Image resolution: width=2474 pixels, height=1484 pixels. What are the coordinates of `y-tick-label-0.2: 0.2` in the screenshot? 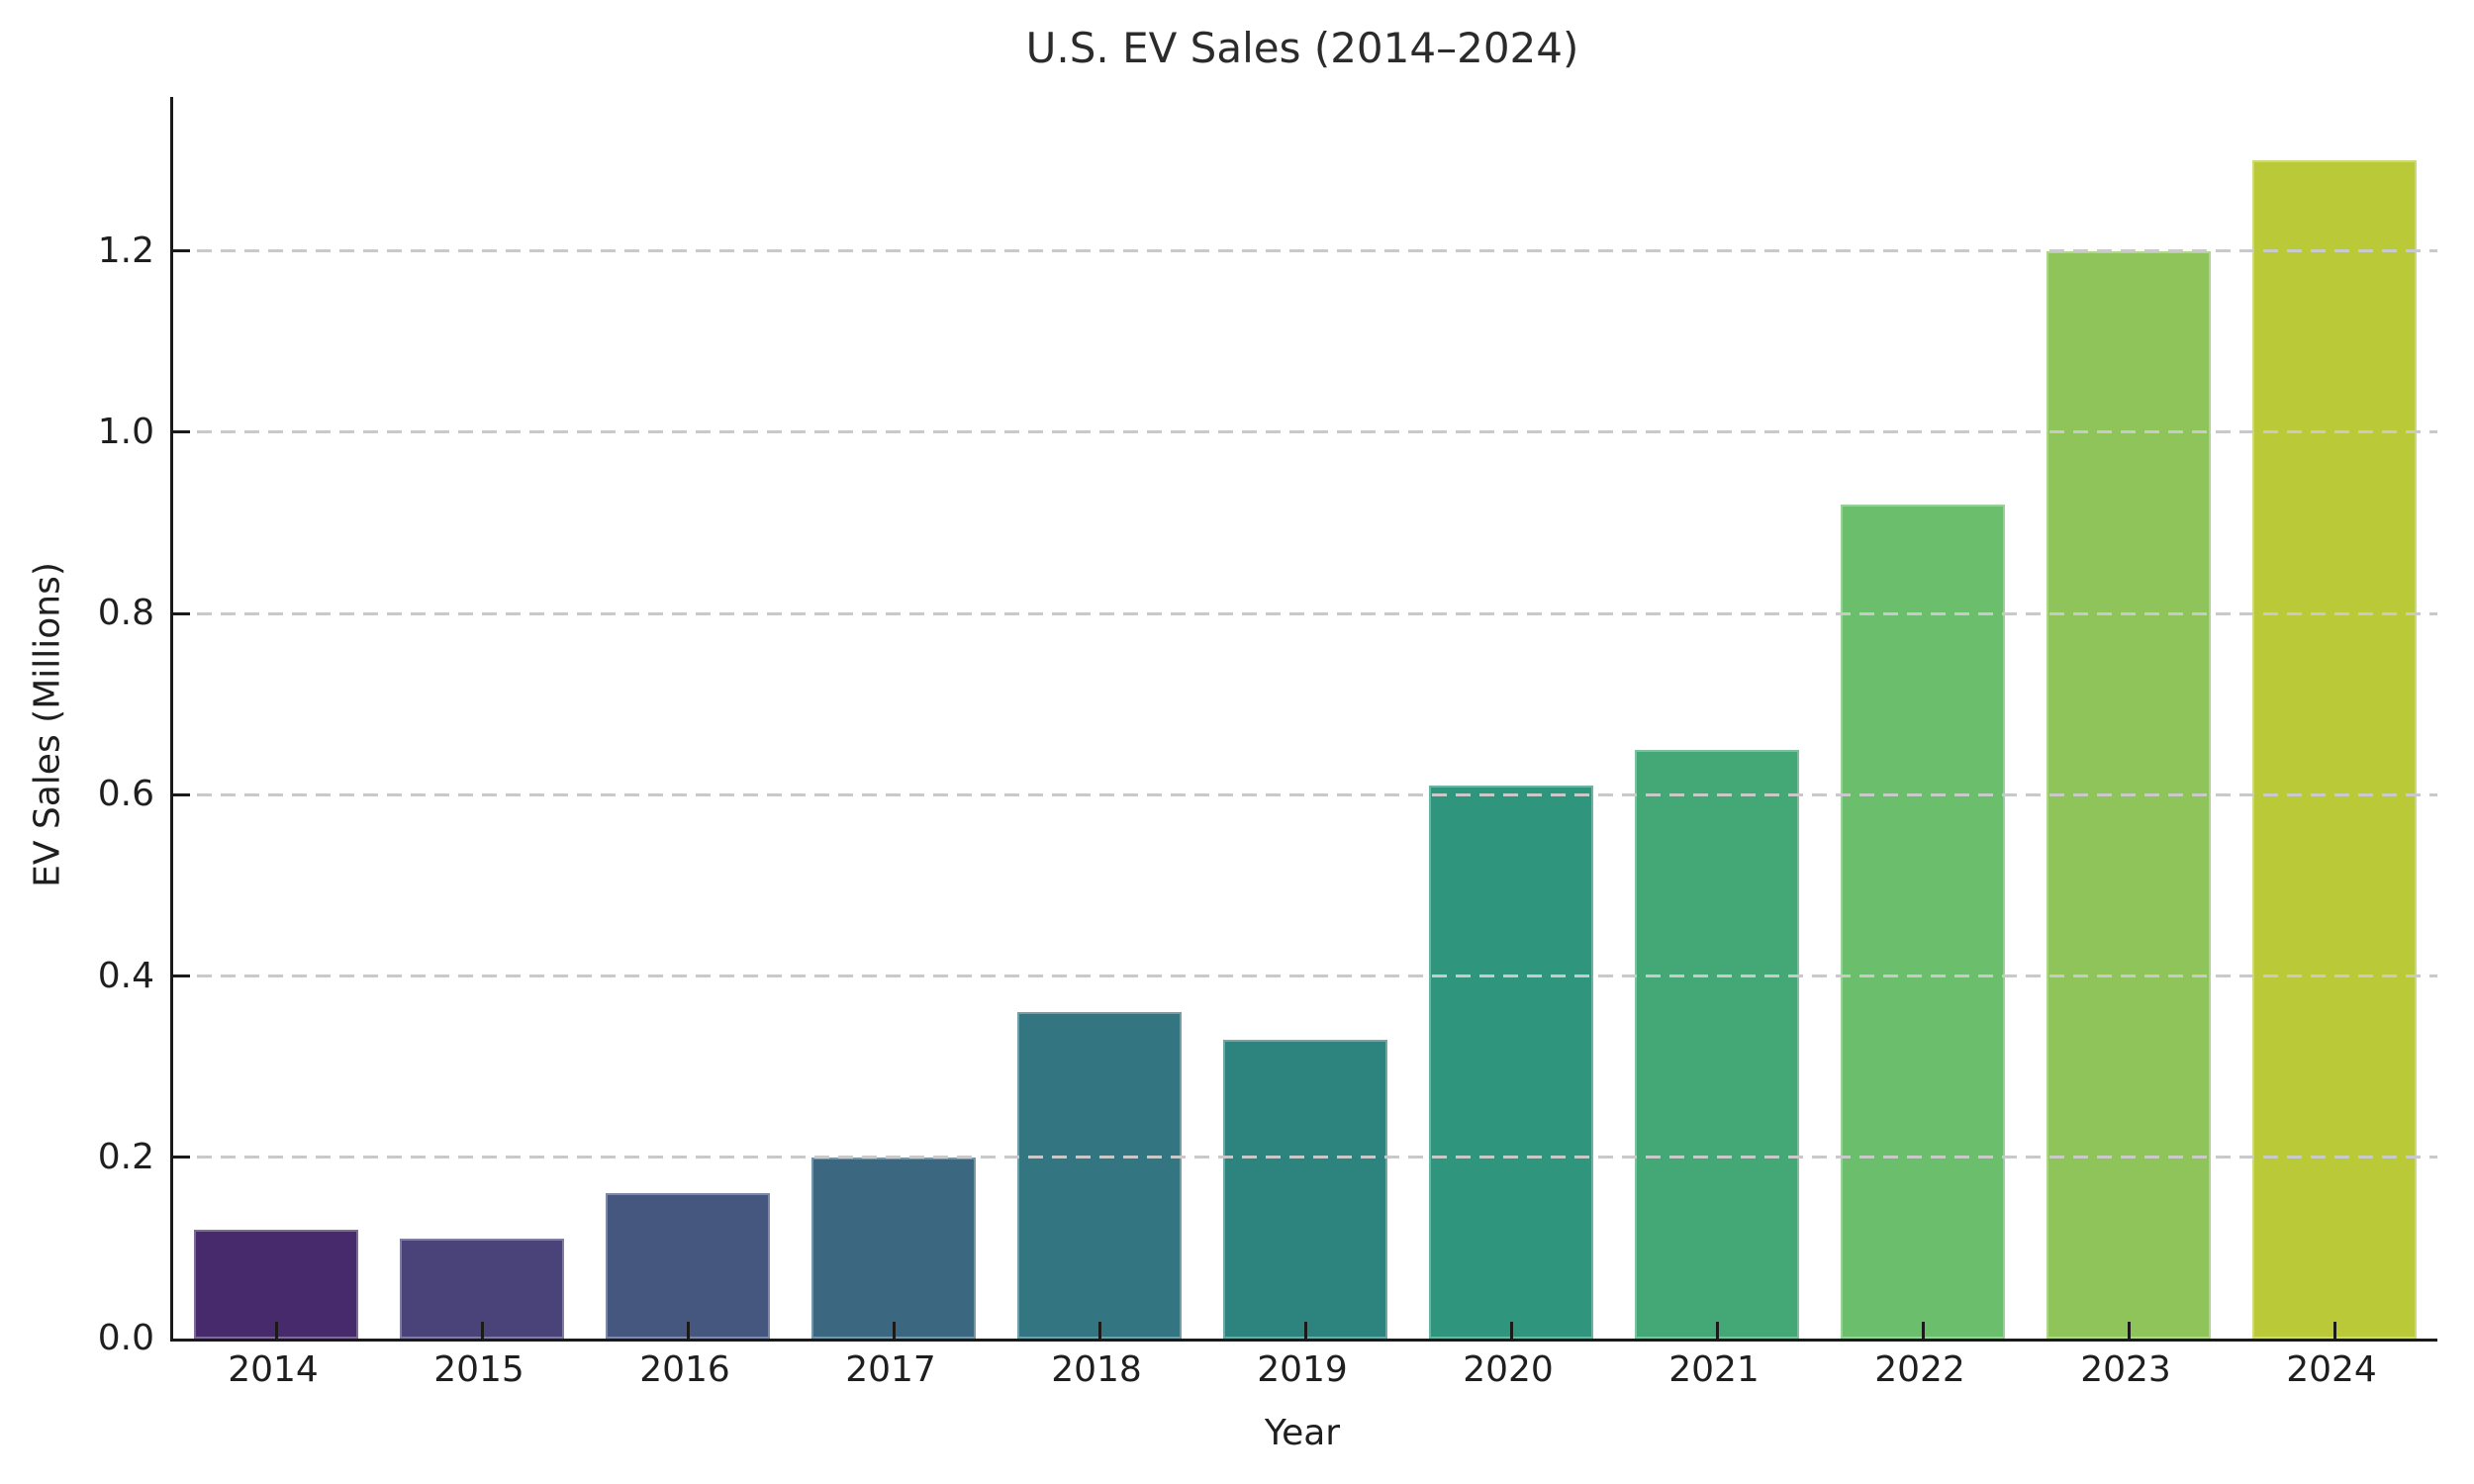 It's located at (126, 1156).